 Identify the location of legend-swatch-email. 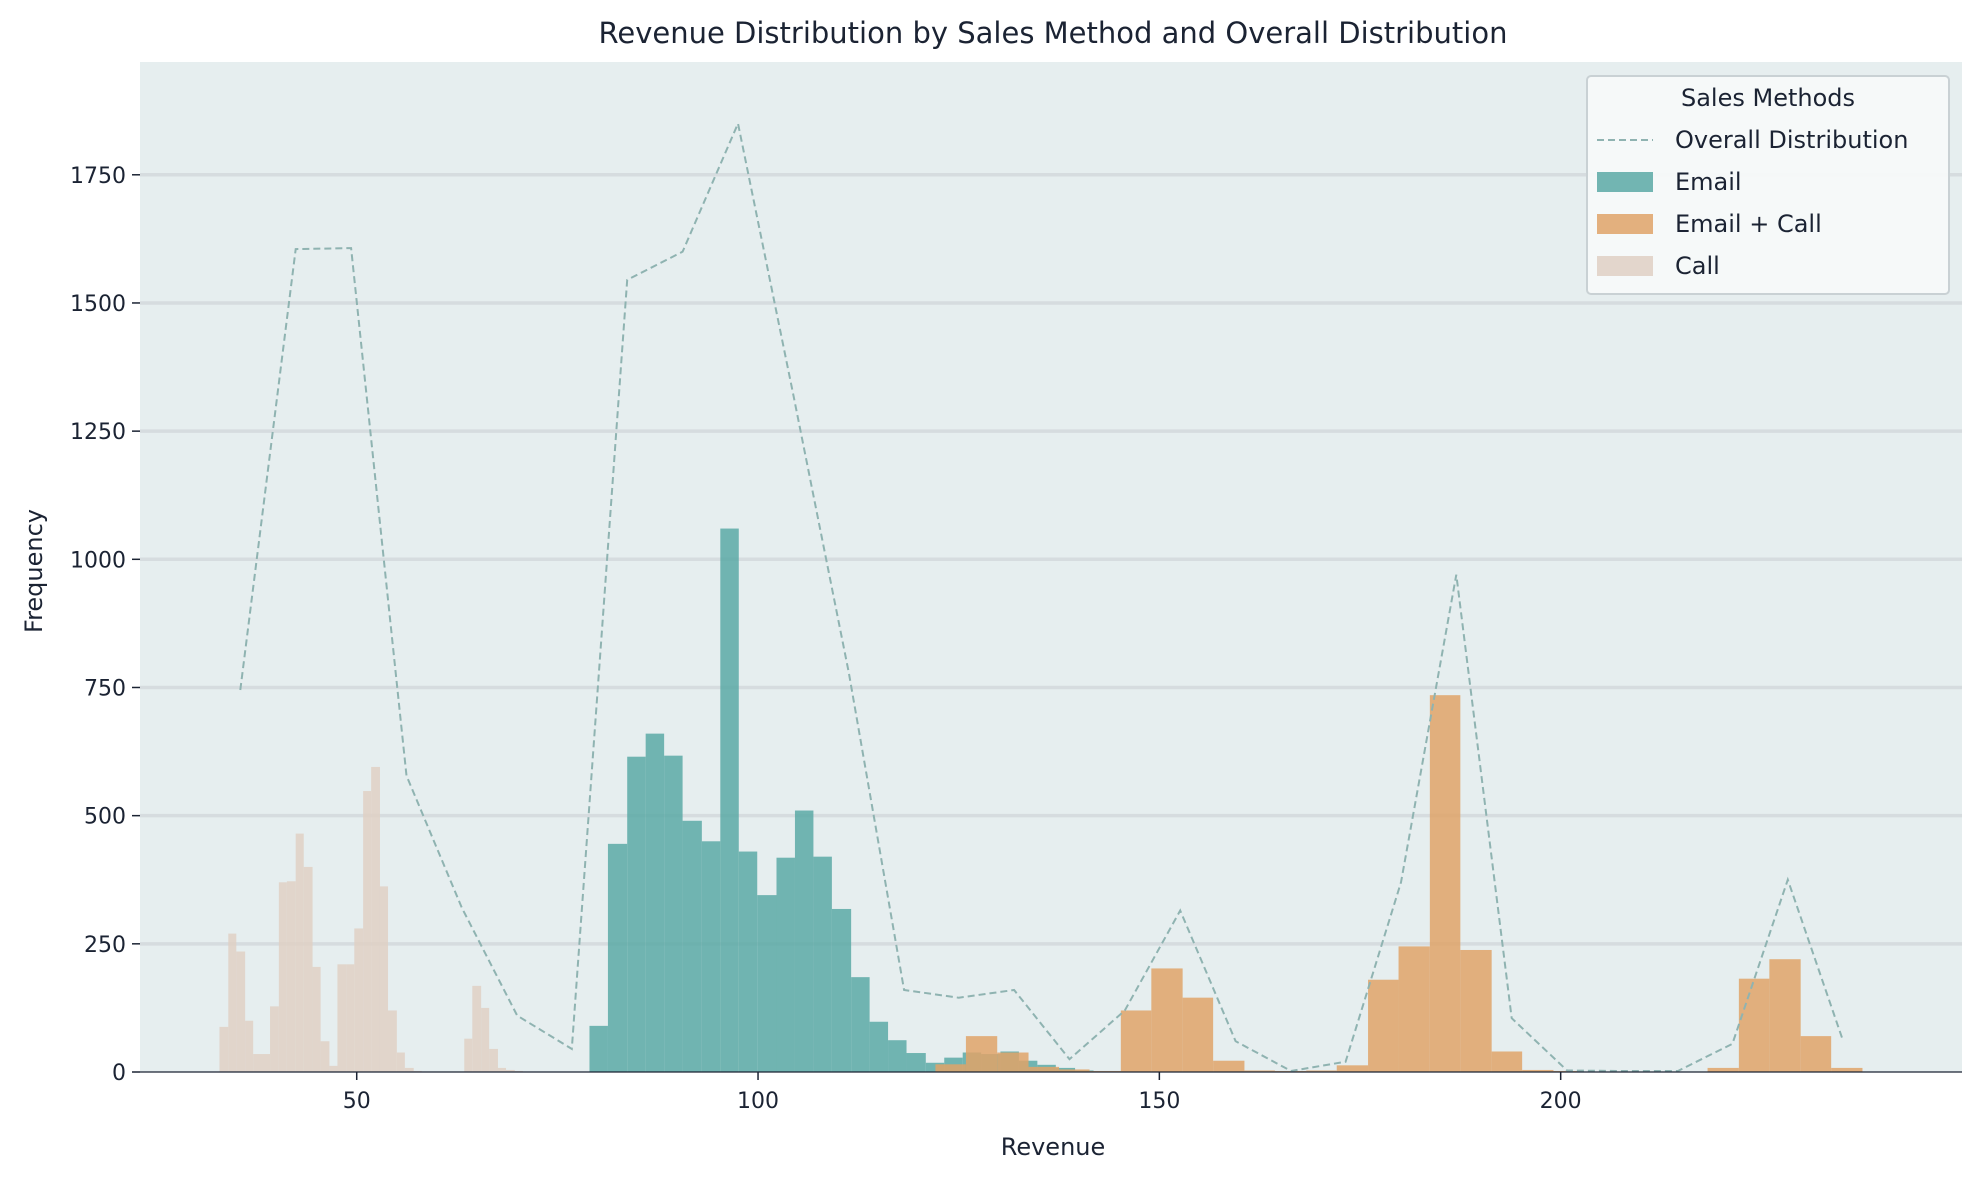
(1625, 182).